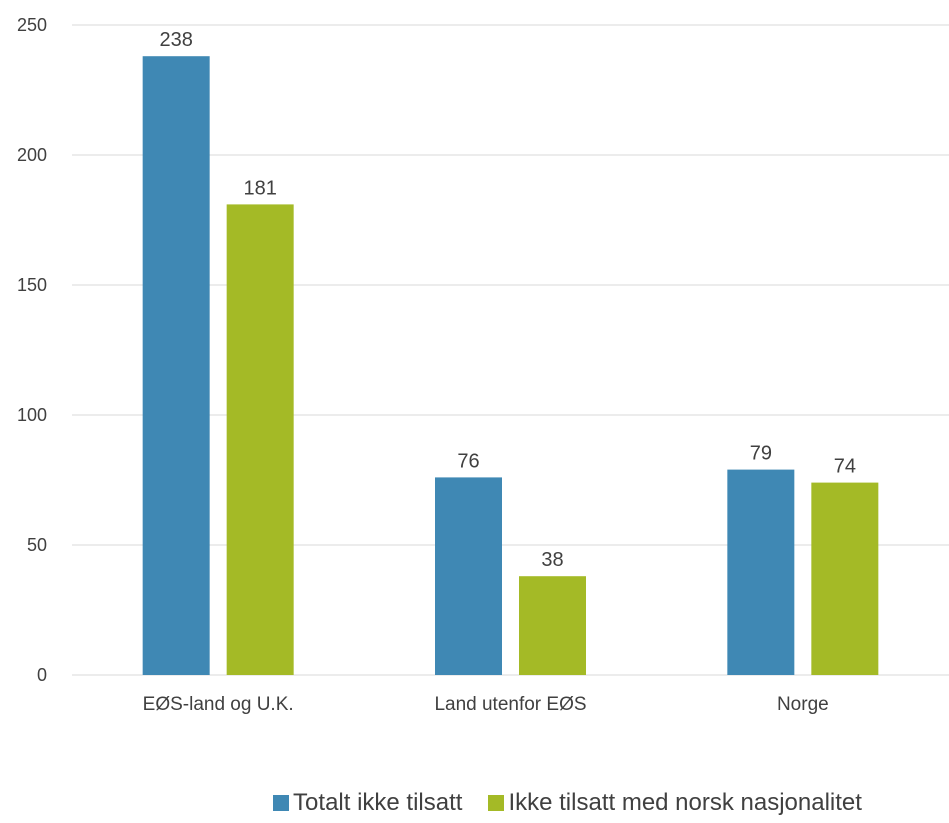 Image resolution: width=949 pixels, height=823 pixels. I want to click on data-label: 181, so click(259, 188).